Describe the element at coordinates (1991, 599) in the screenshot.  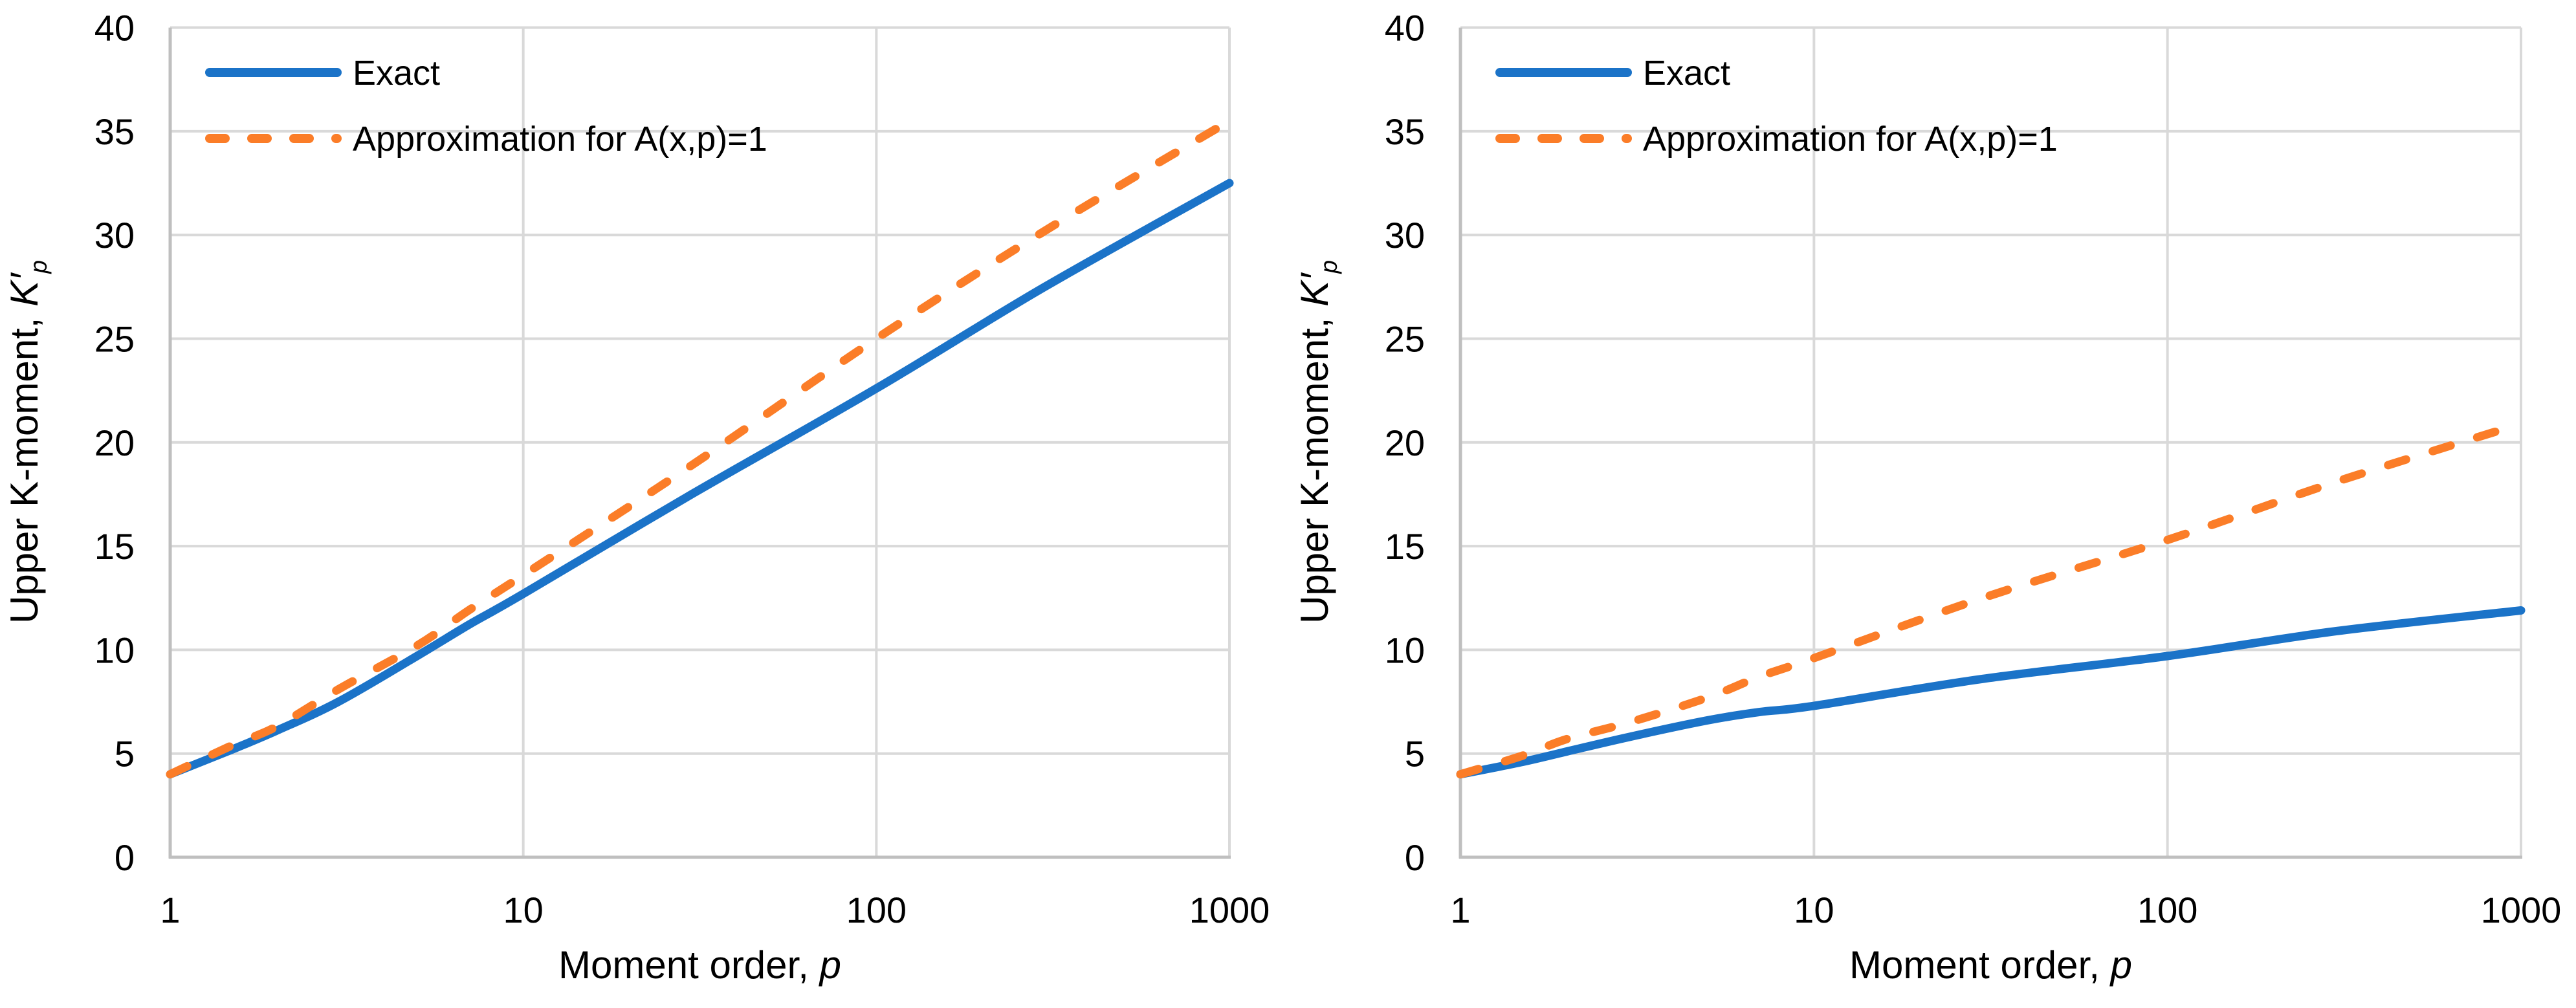
I see `curve-approx` at that location.